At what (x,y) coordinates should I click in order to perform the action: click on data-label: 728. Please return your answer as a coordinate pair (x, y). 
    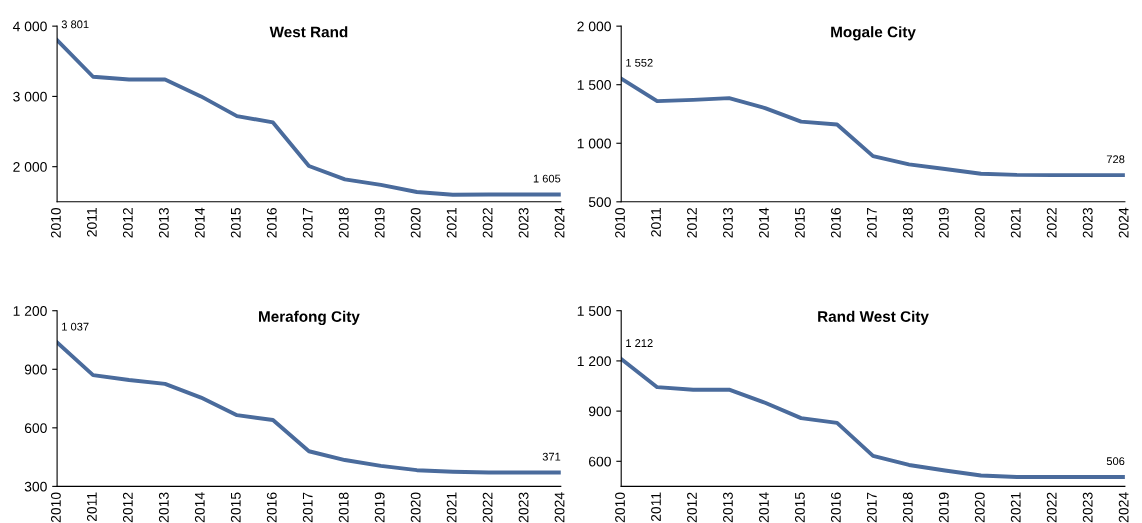
    Looking at the image, I should click on (1115, 159).